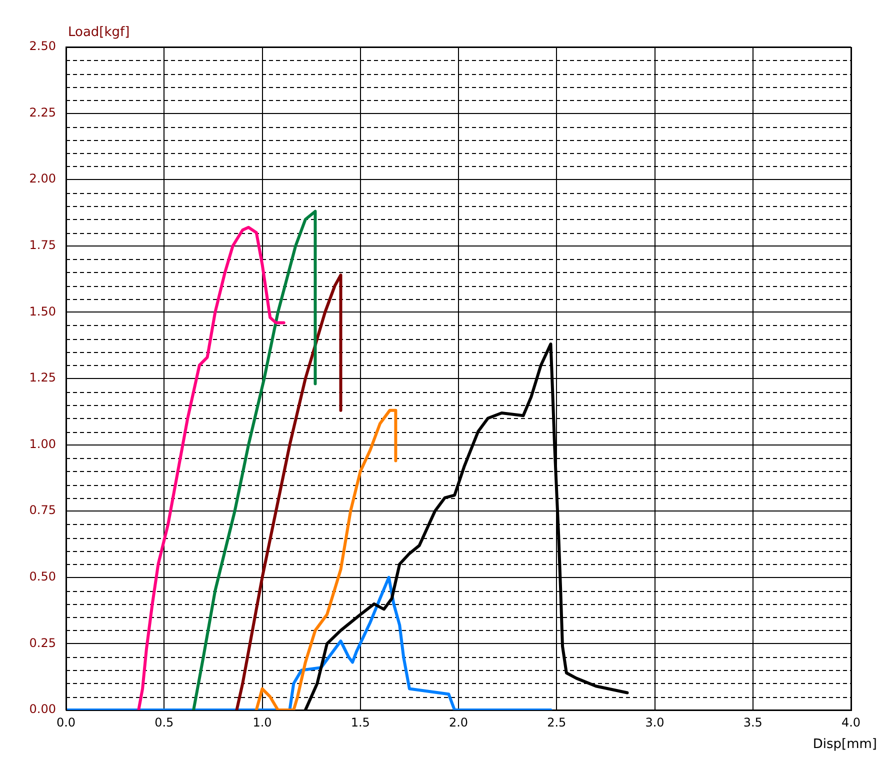 Image resolution: width=887 pixels, height=773 pixels. What do you see at coordinates (42, 377) in the screenshot?
I see `y-tick-label: 1.25` at bounding box center [42, 377].